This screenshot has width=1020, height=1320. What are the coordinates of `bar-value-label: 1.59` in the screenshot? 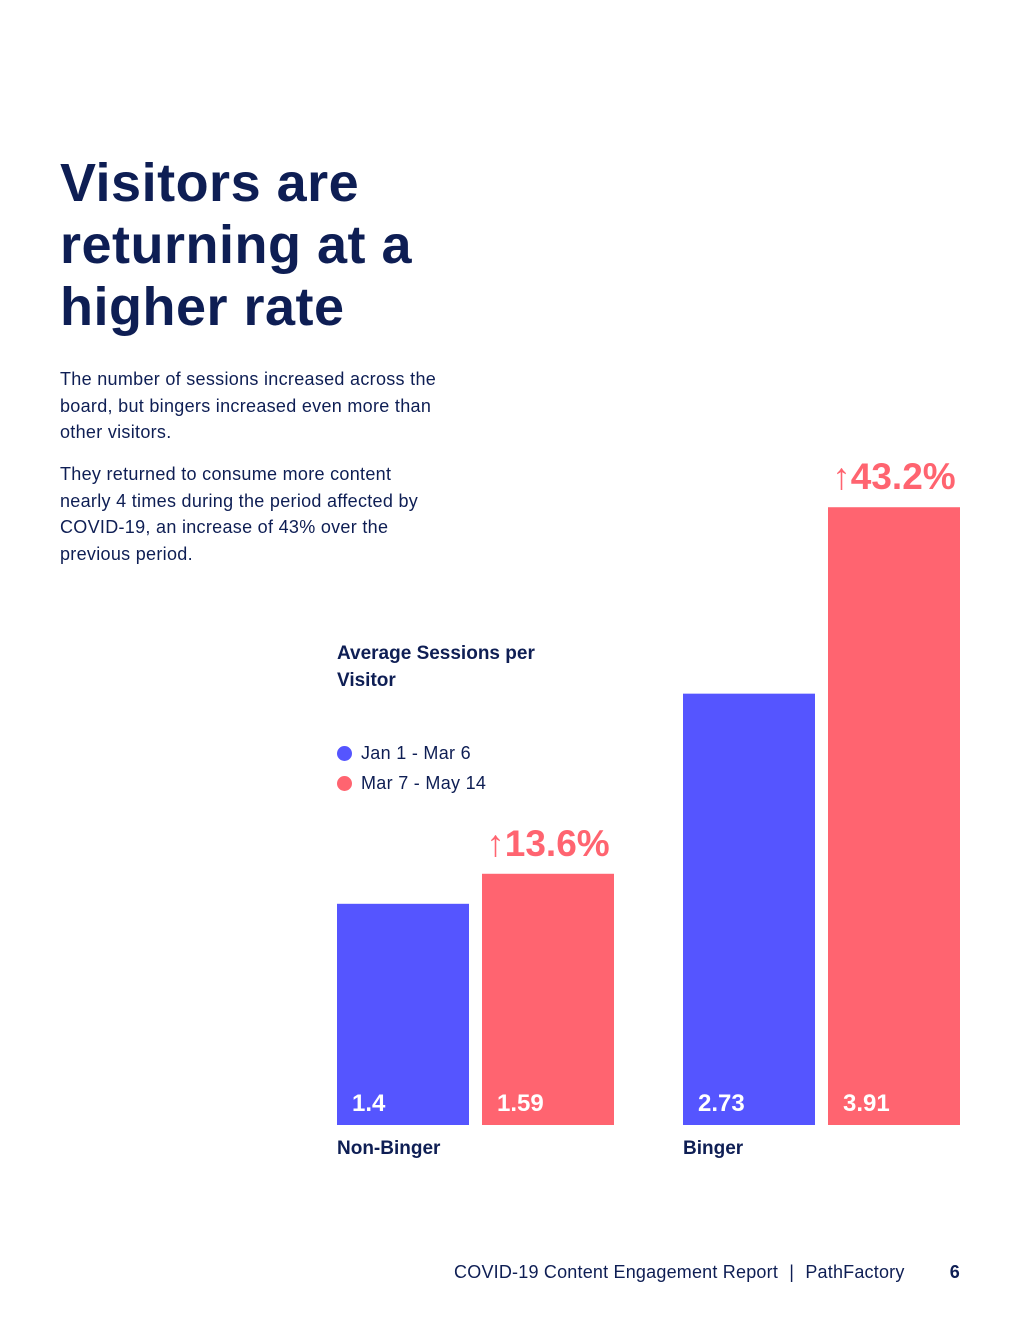 It's located at (520, 1103).